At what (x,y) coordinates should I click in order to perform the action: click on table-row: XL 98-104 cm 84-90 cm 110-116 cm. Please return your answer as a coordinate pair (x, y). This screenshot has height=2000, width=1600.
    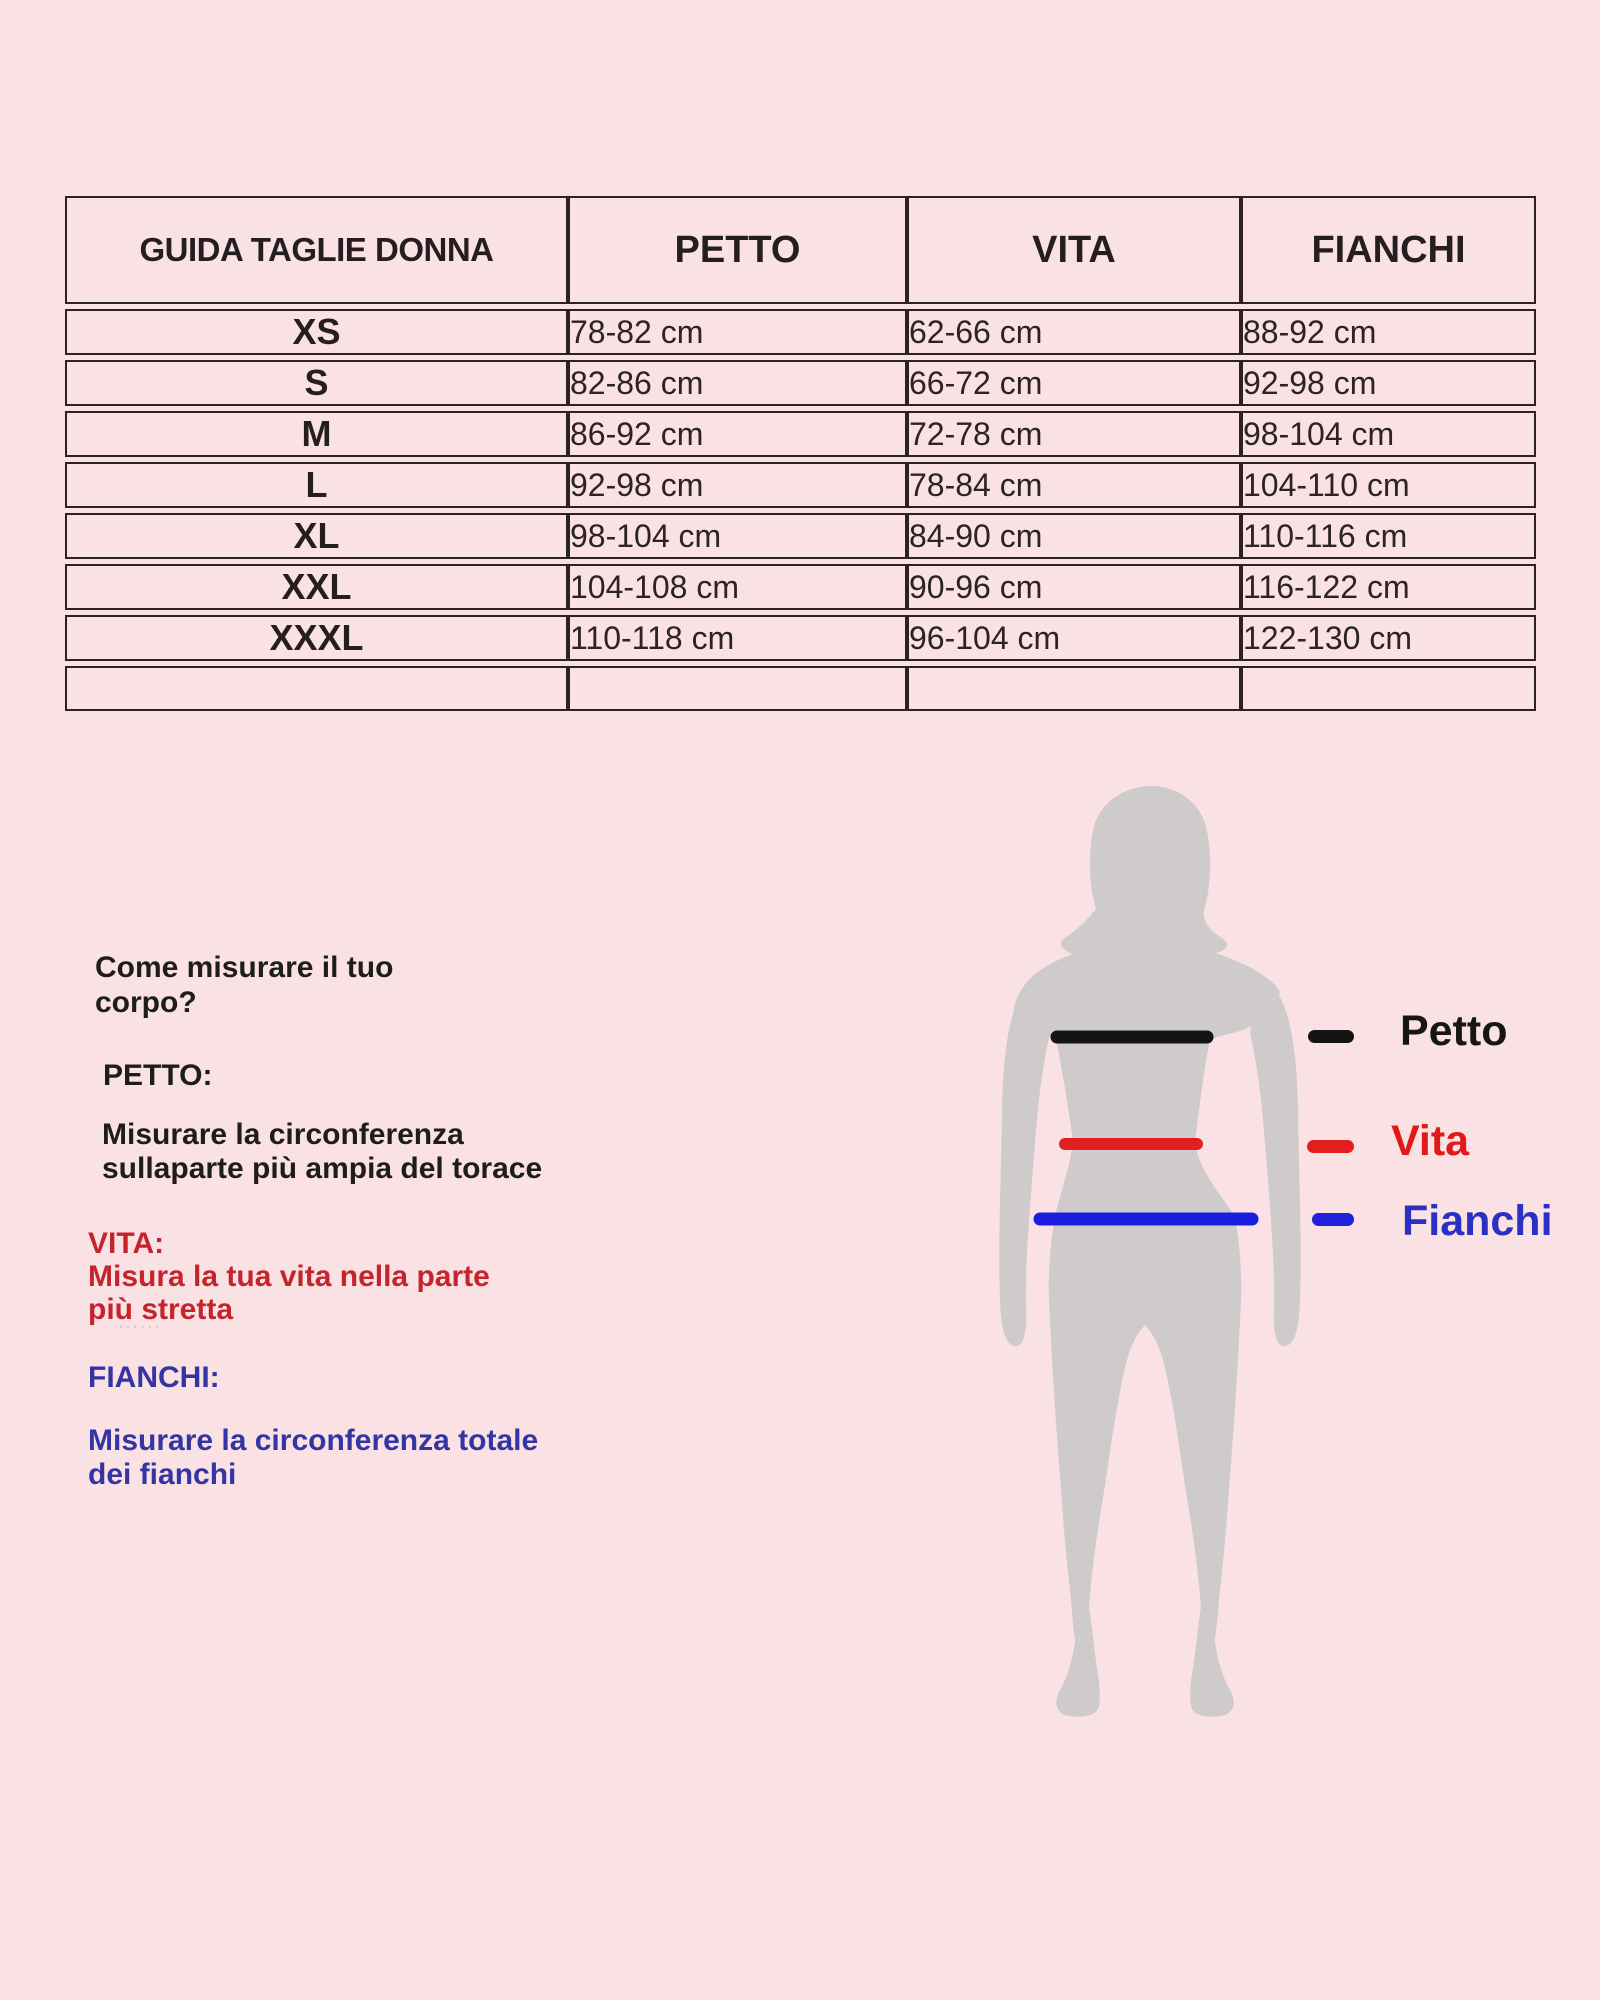
    Looking at the image, I should click on (800, 536).